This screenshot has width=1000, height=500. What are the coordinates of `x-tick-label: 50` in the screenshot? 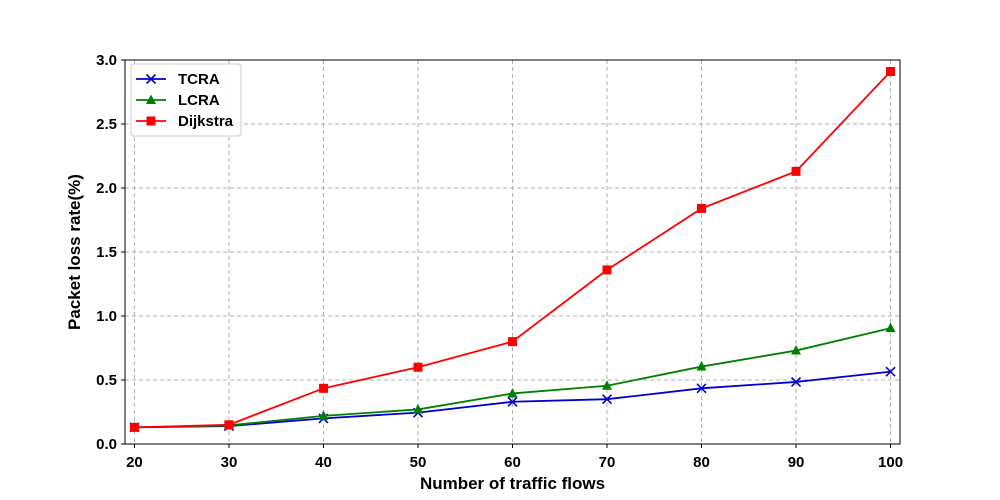 It's located at (418, 462).